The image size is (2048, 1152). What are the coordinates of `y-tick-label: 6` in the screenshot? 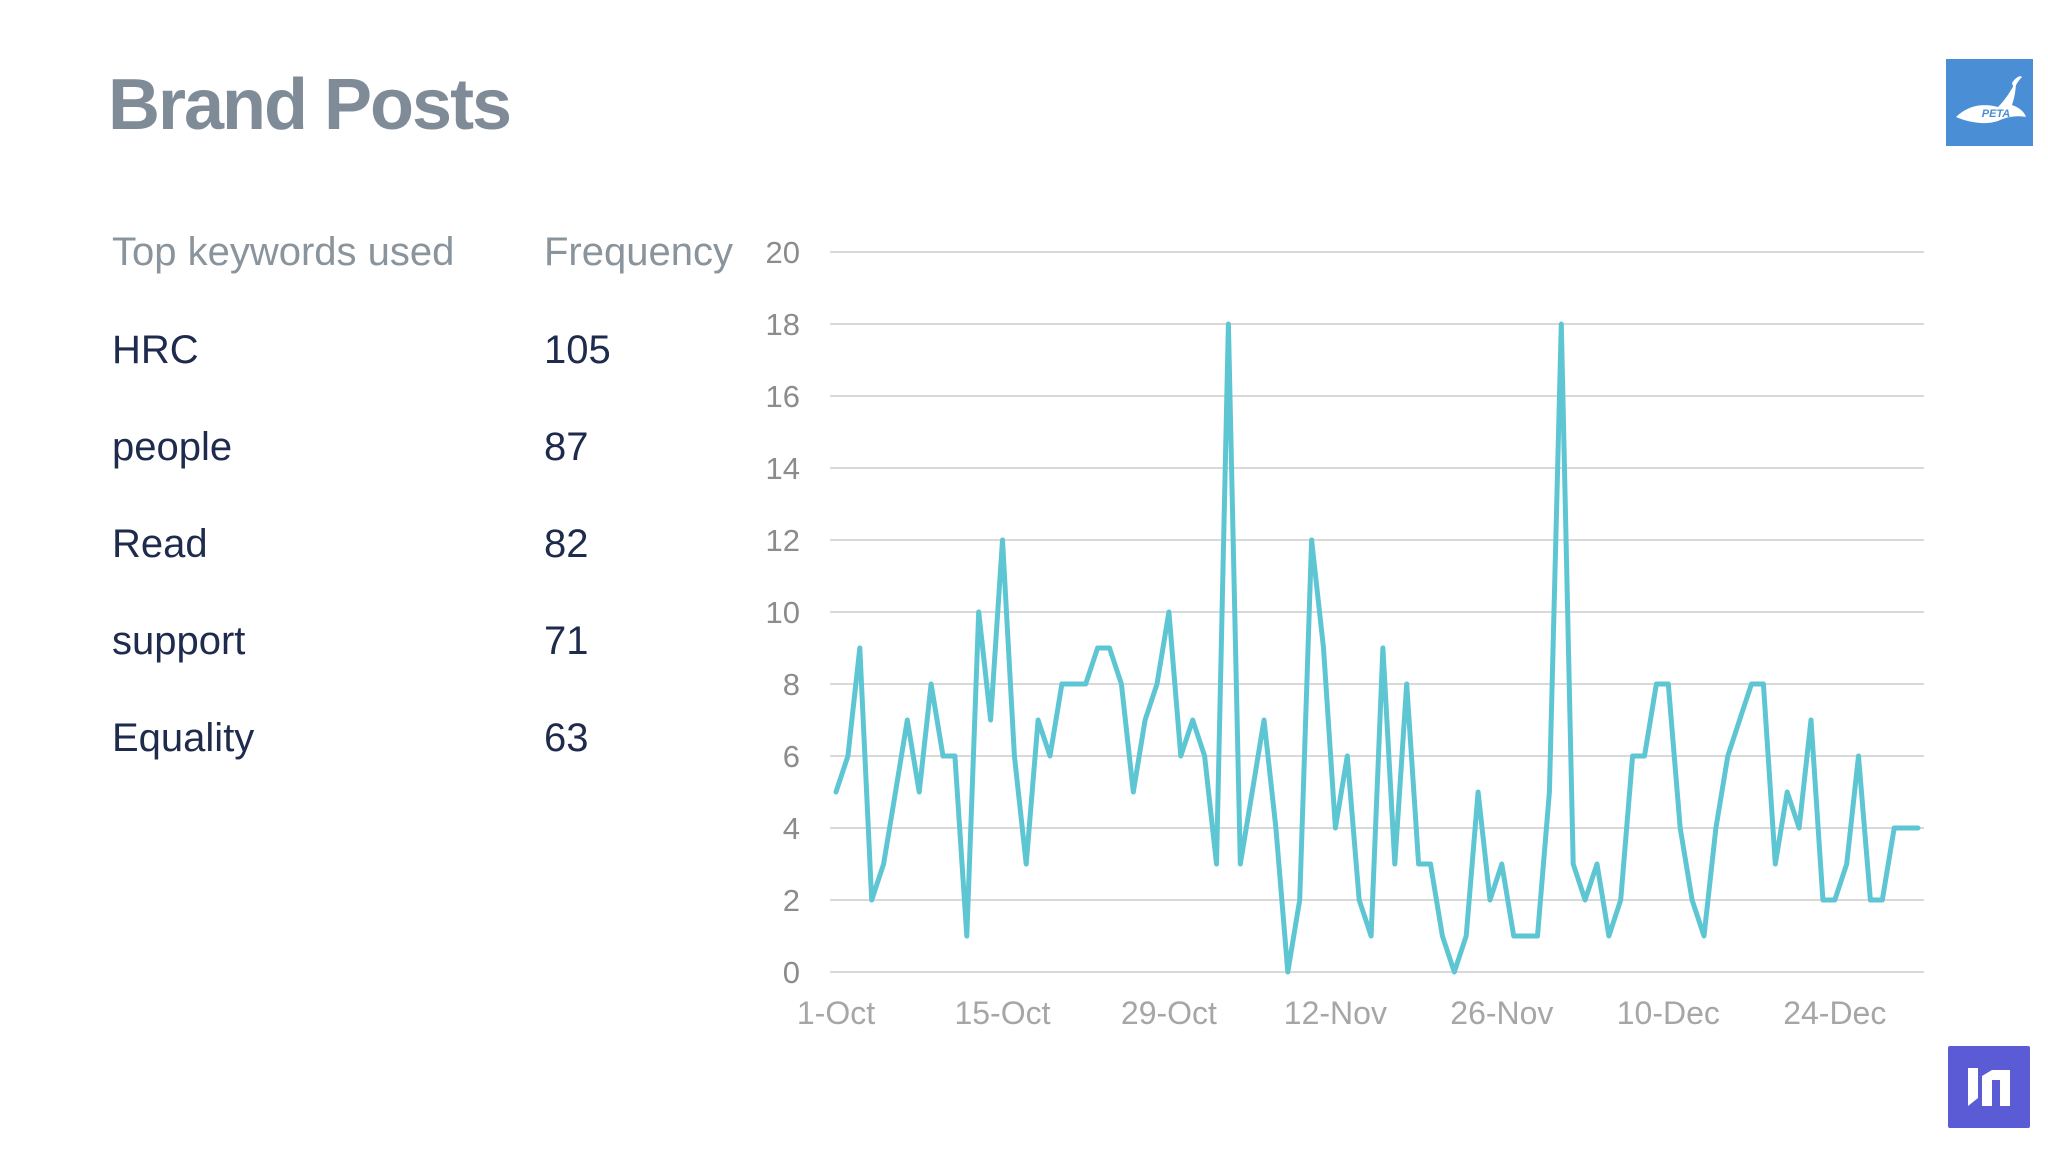 It's located at (791, 756).